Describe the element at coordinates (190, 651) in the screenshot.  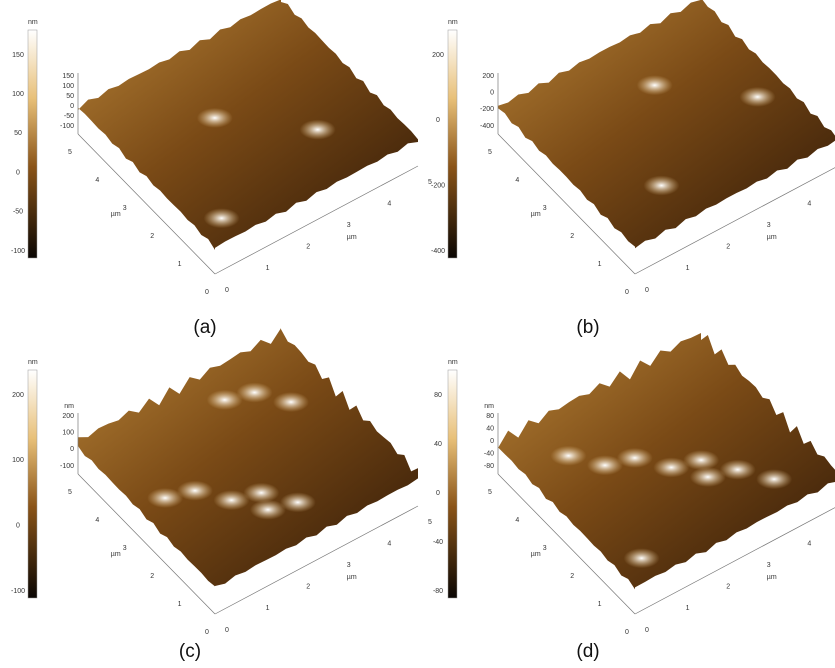
I see `panel-label: (c)` at that location.